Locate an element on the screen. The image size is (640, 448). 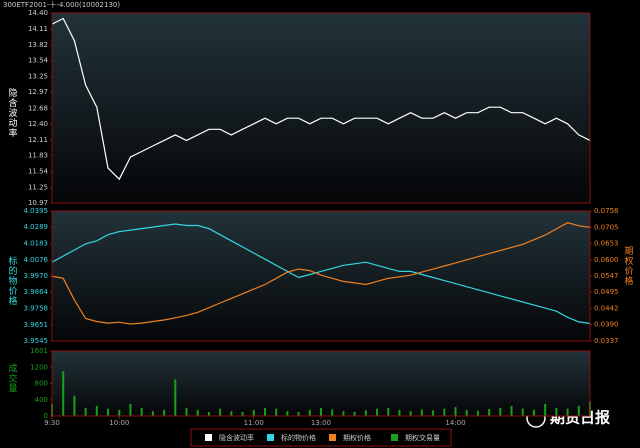
y-axis-label: 成交量 is located at coordinates (12, 377).